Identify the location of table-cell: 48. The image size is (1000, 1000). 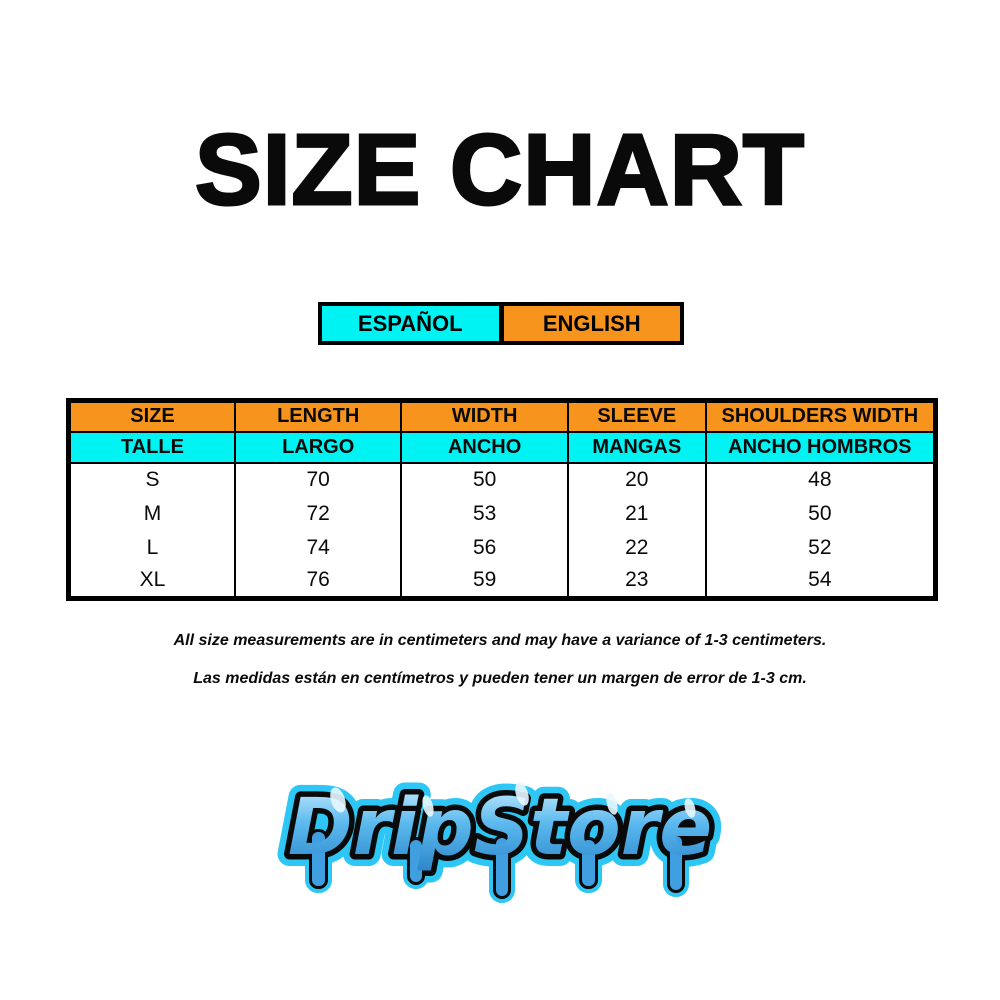
(820, 479).